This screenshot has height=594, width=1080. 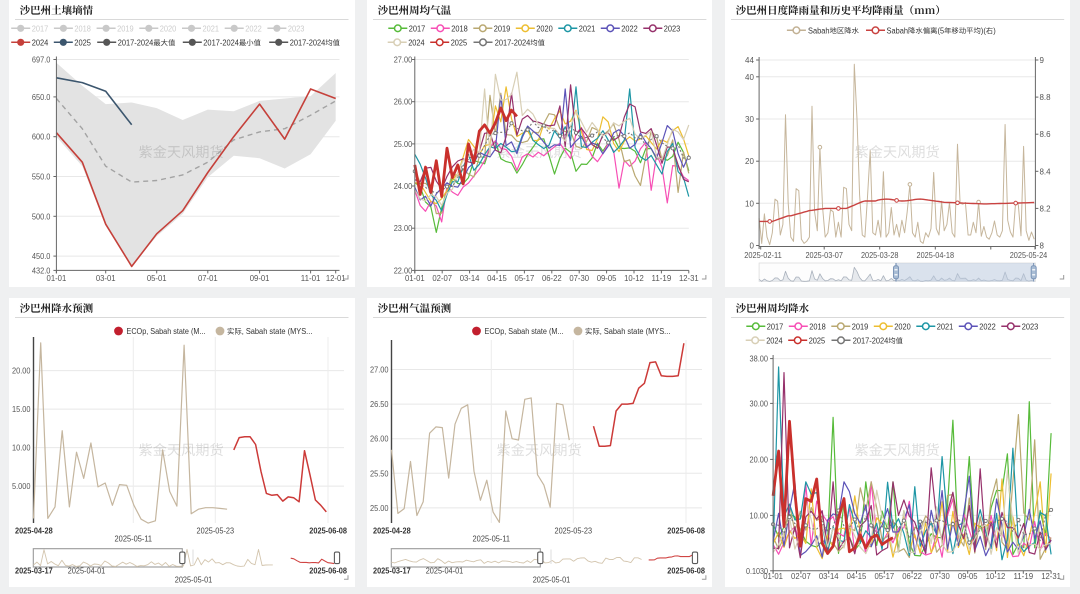 What do you see at coordinates (260, 278) in the screenshot?
I see `svg-text: 09-01` at bounding box center [260, 278].